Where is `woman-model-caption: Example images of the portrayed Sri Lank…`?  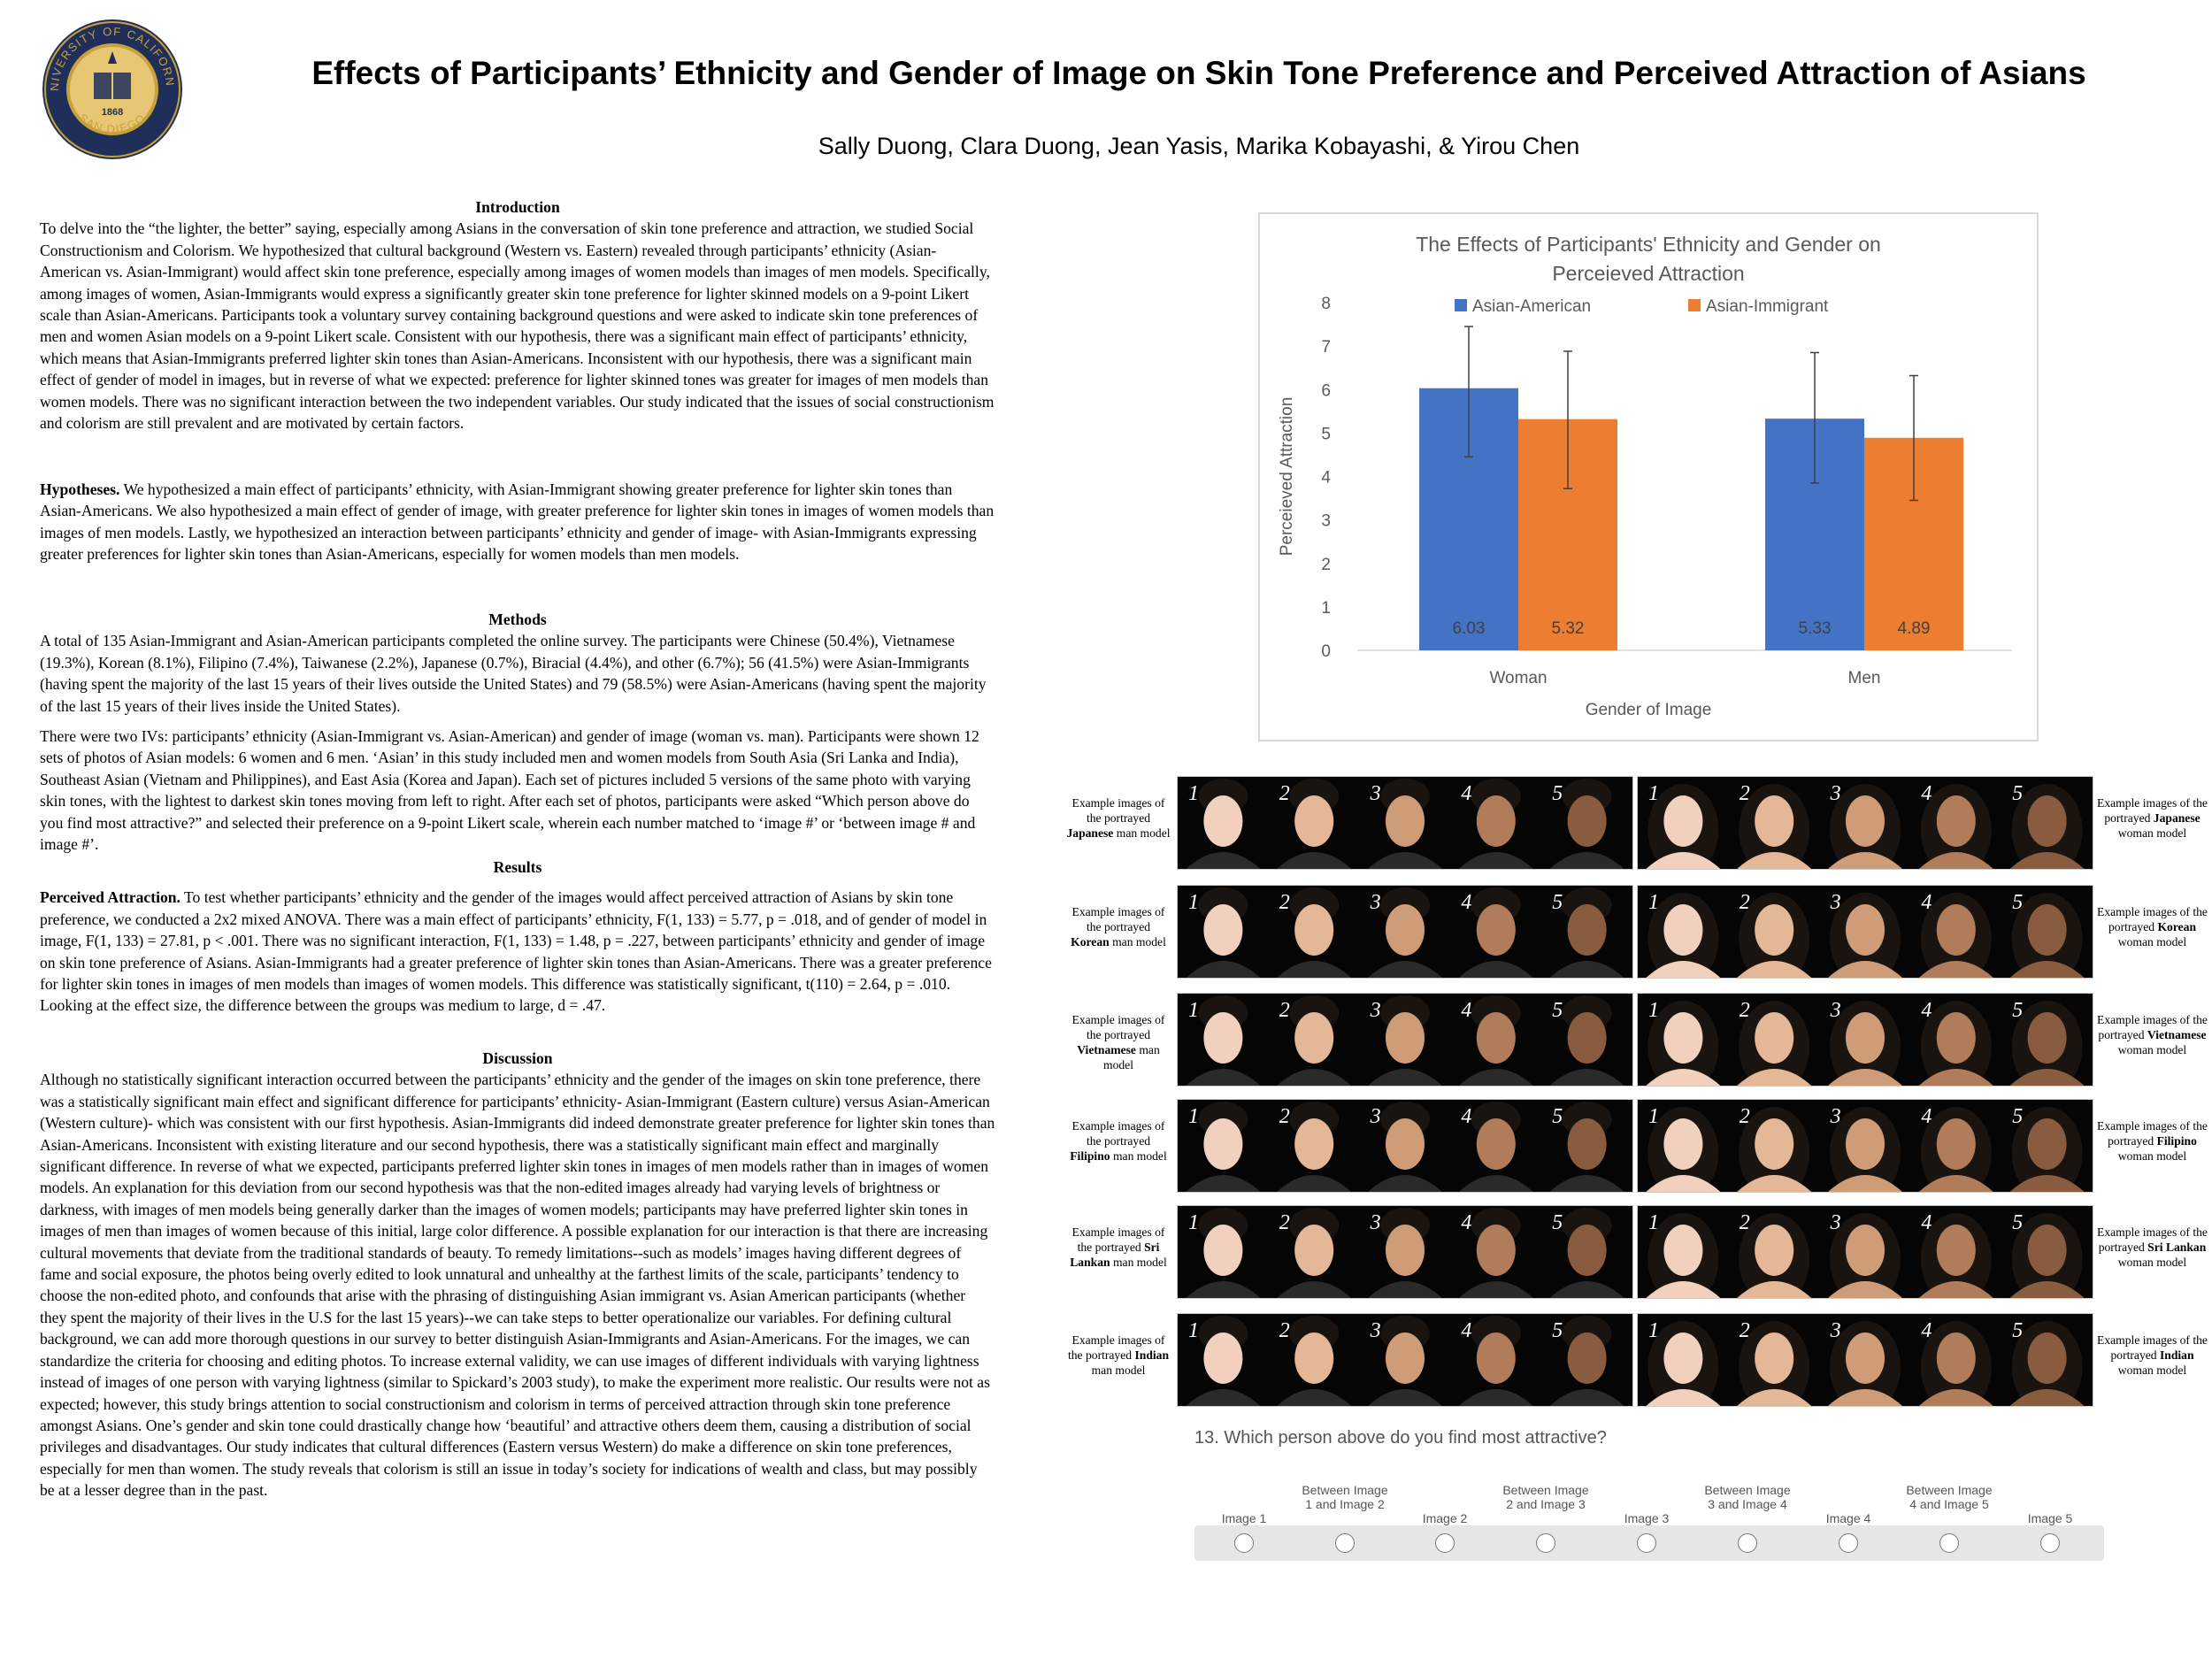 woman-model-caption: Example images of the portrayed Sri Lank… is located at coordinates (2152, 1247).